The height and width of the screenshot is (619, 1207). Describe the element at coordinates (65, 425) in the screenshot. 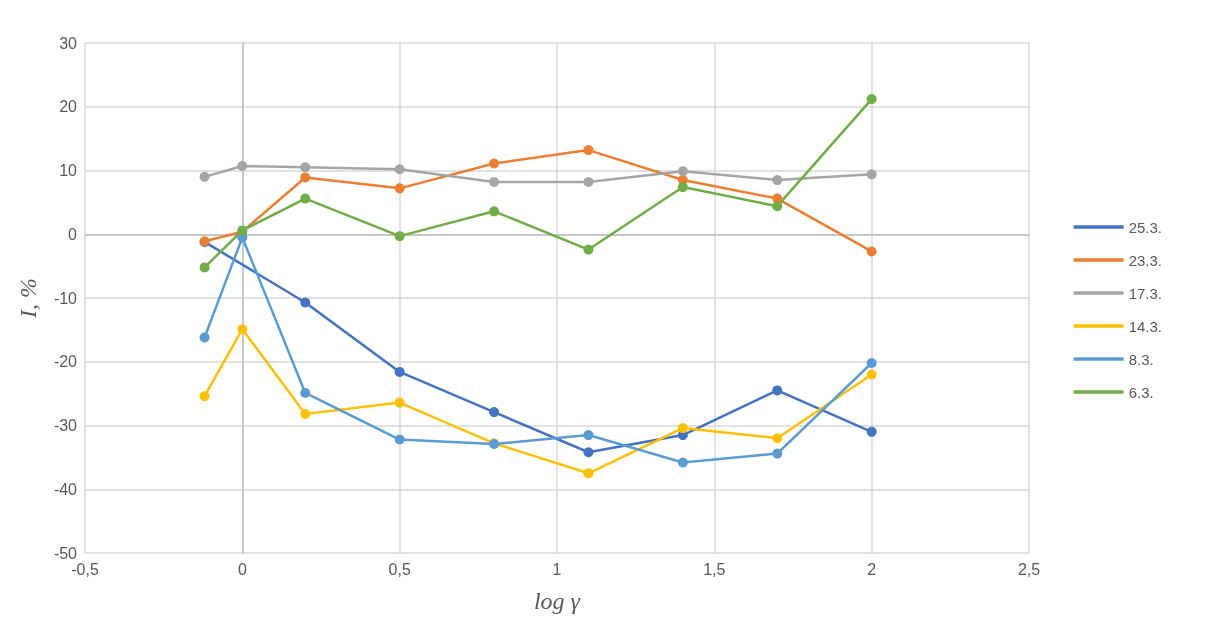

I see `y-tick-label: -30` at that location.